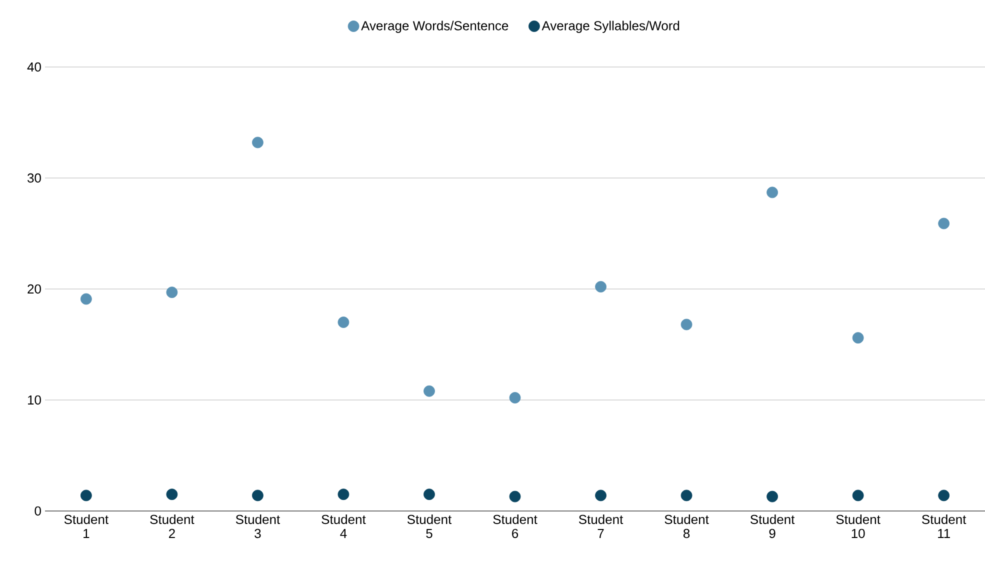  I want to click on x-tick-label: Student 2, so click(172, 526).